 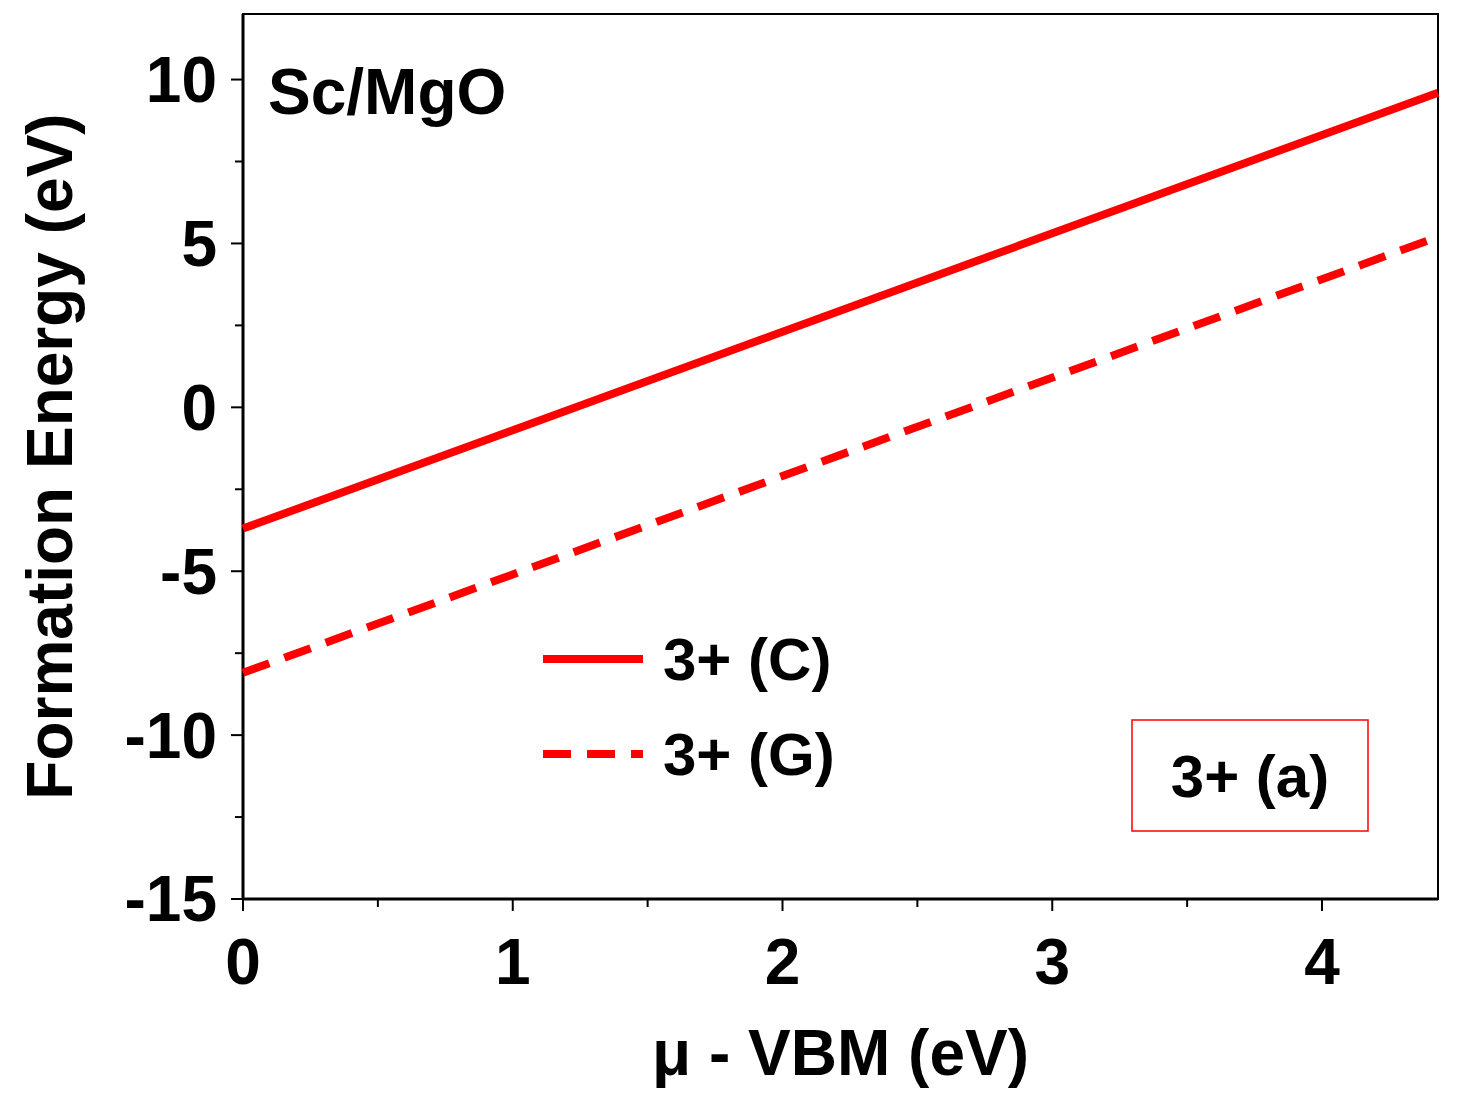 What do you see at coordinates (512, 962) in the screenshot?
I see `x-tick-label: 1` at bounding box center [512, 962].